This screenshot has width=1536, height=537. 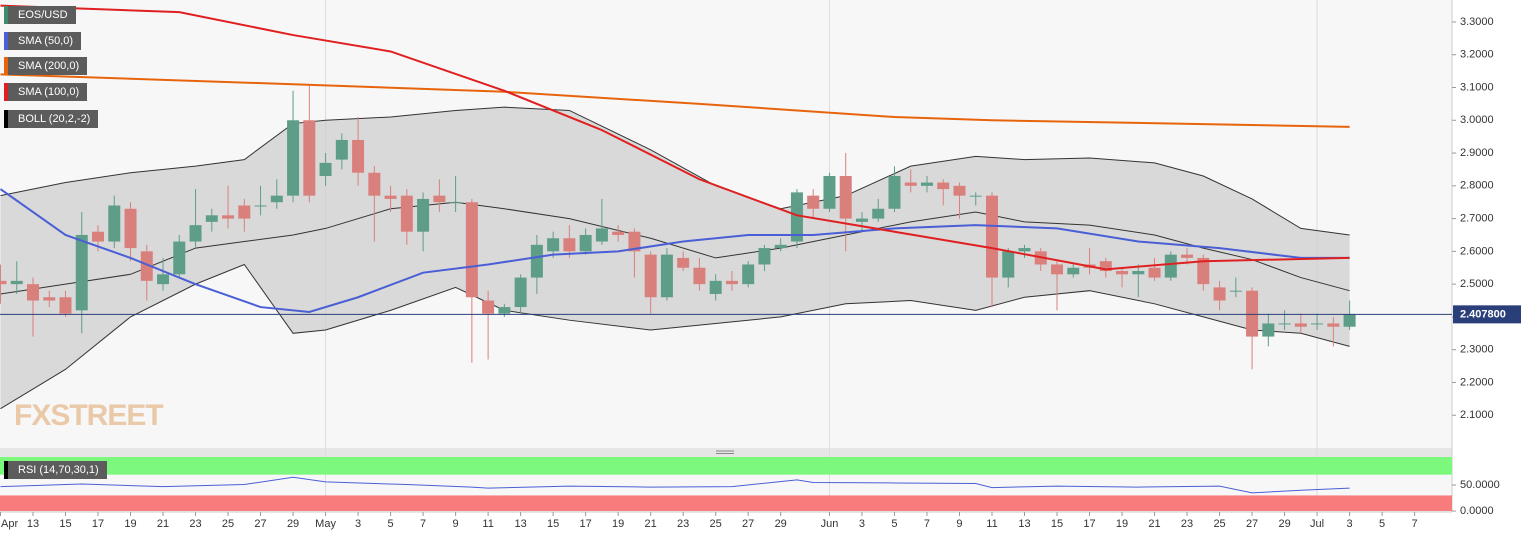 I want to click on overbought-zone, so click(x=726, y=466).